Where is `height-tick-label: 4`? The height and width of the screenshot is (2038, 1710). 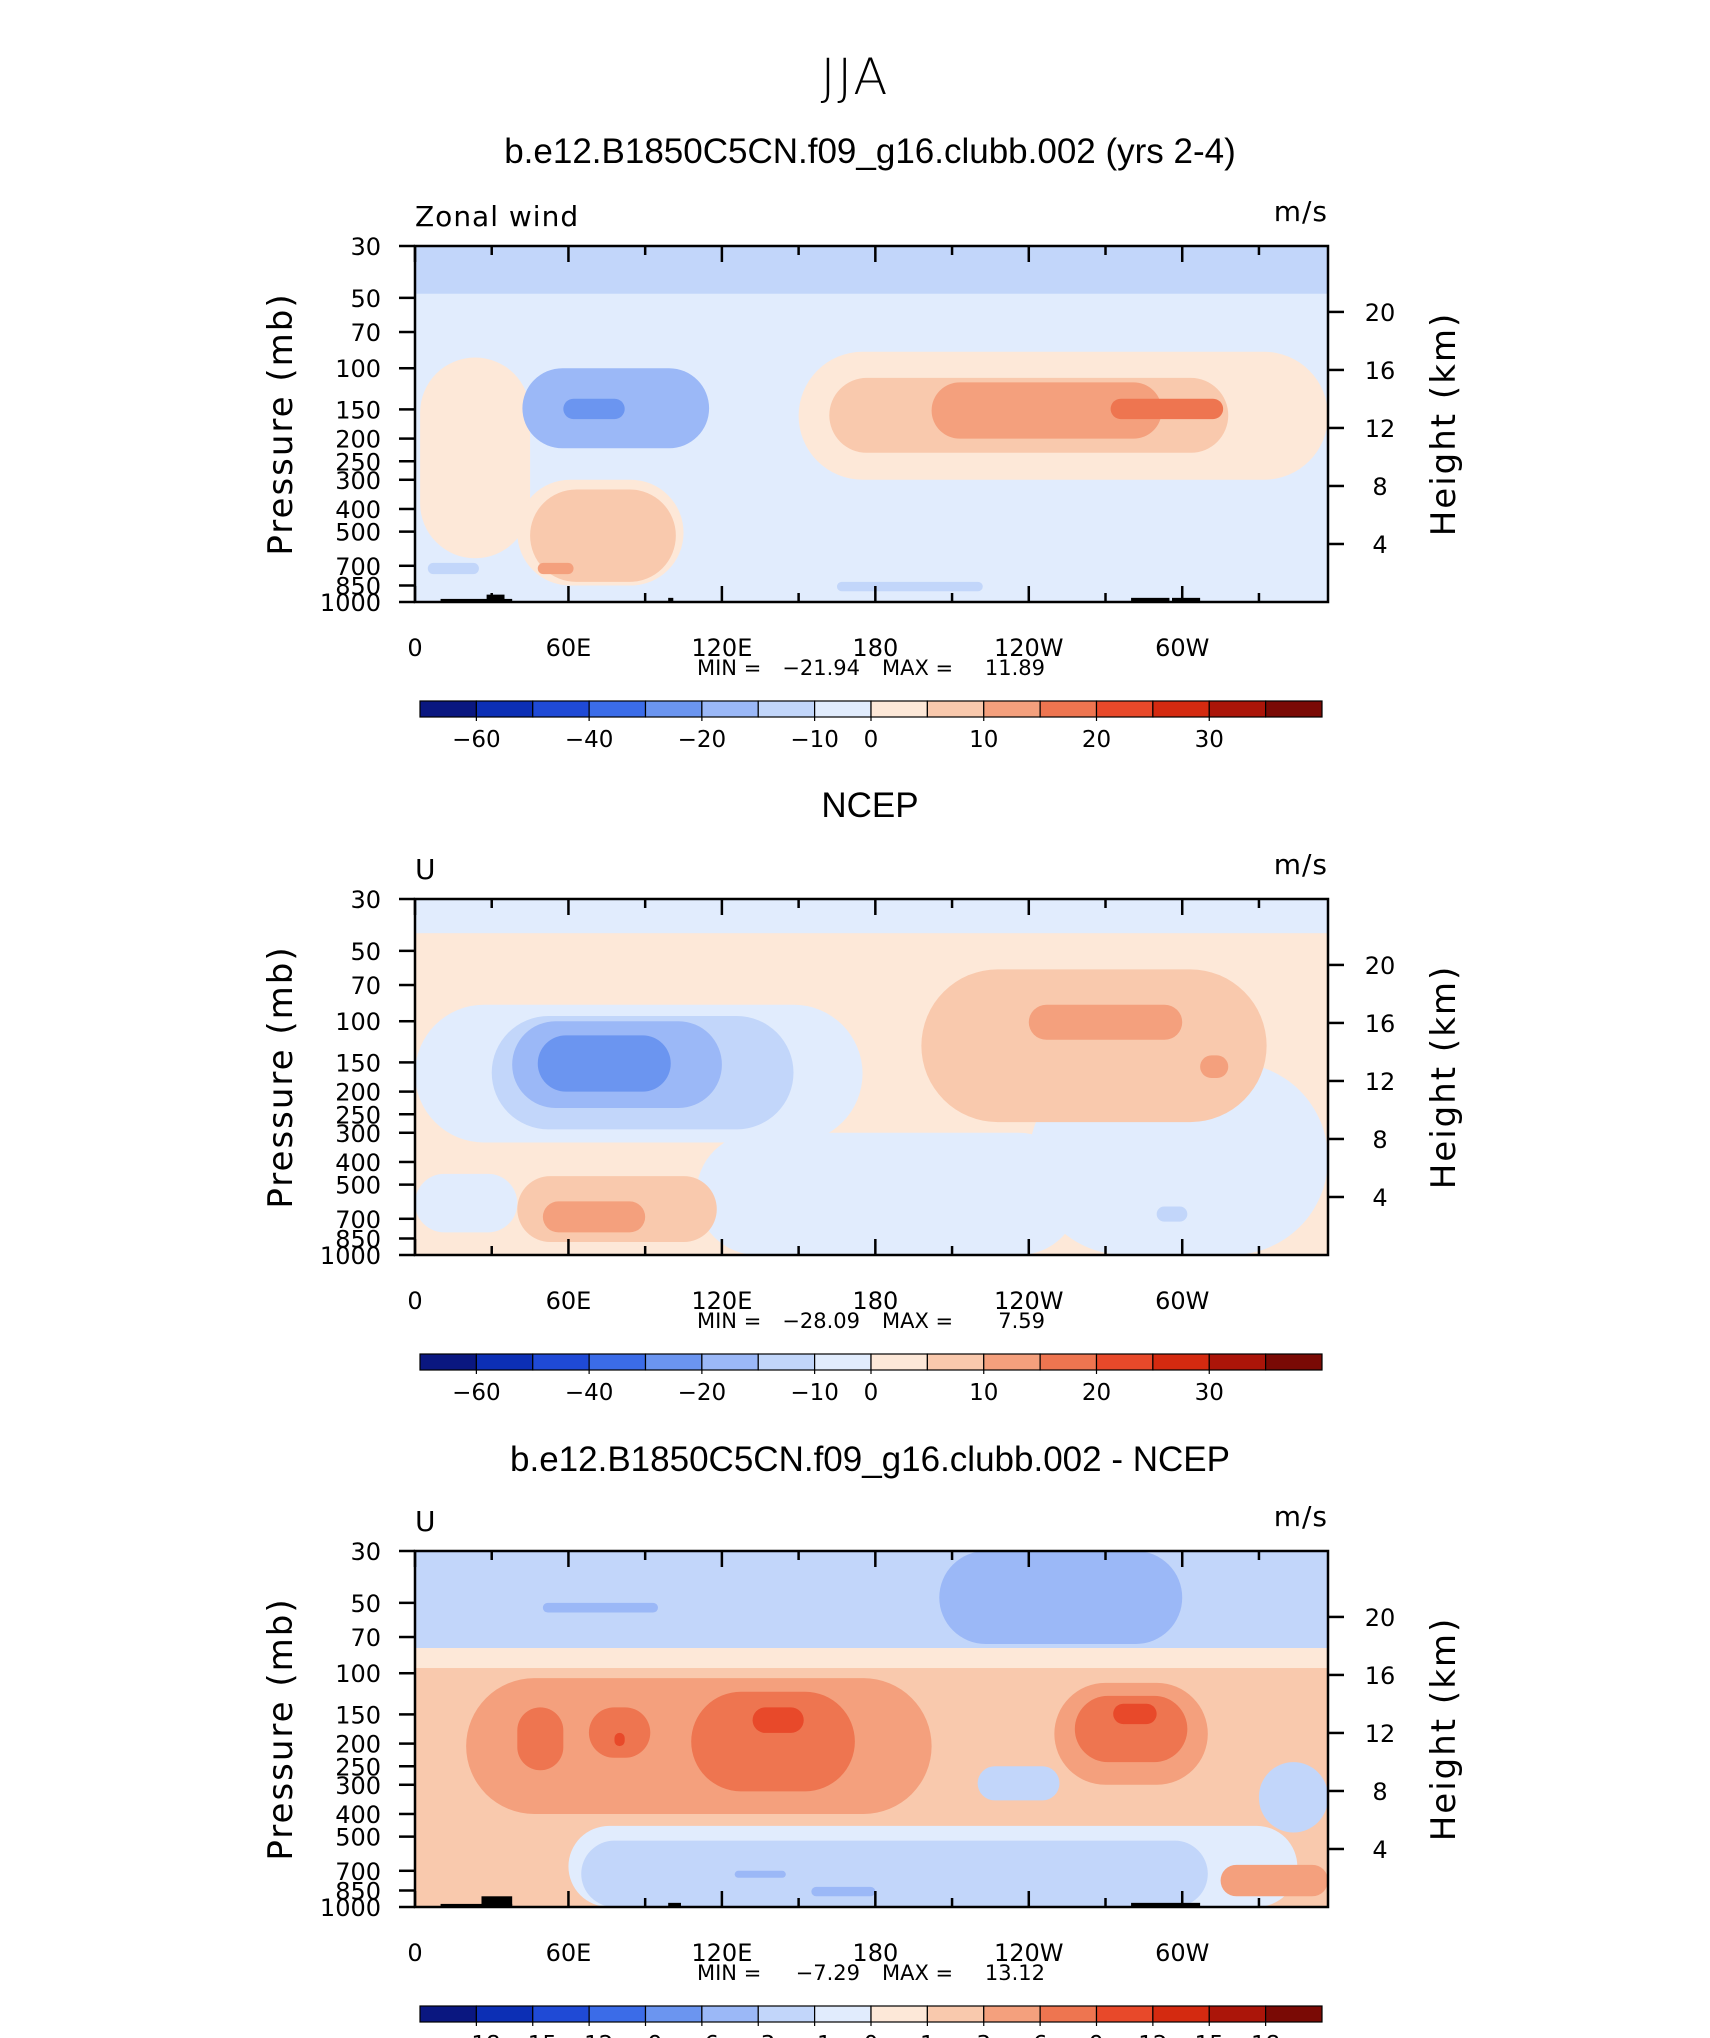
height-tick-label: 4 is located at coordinates (1379, 545).